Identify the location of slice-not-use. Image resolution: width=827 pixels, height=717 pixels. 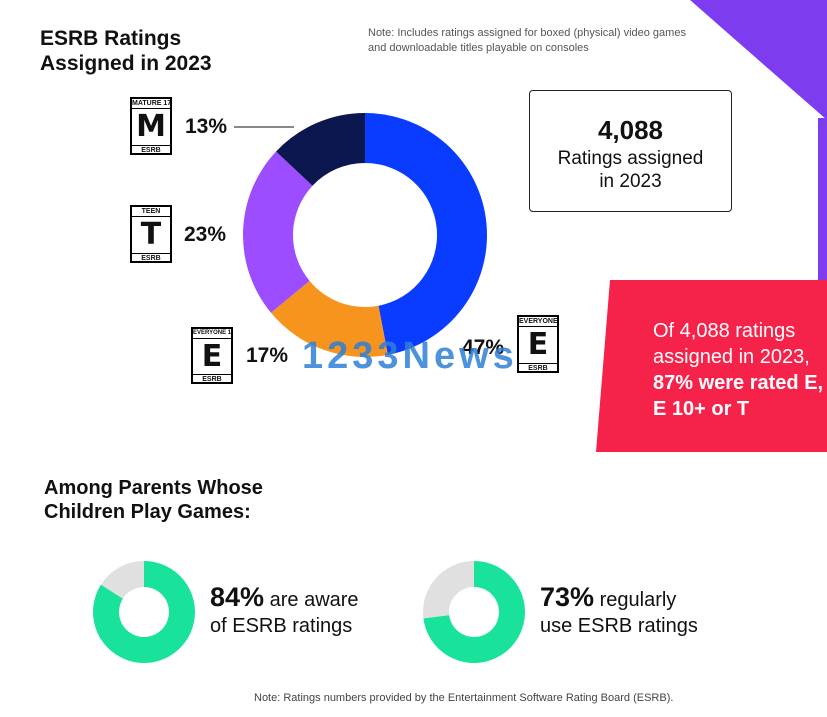
(448, 590).